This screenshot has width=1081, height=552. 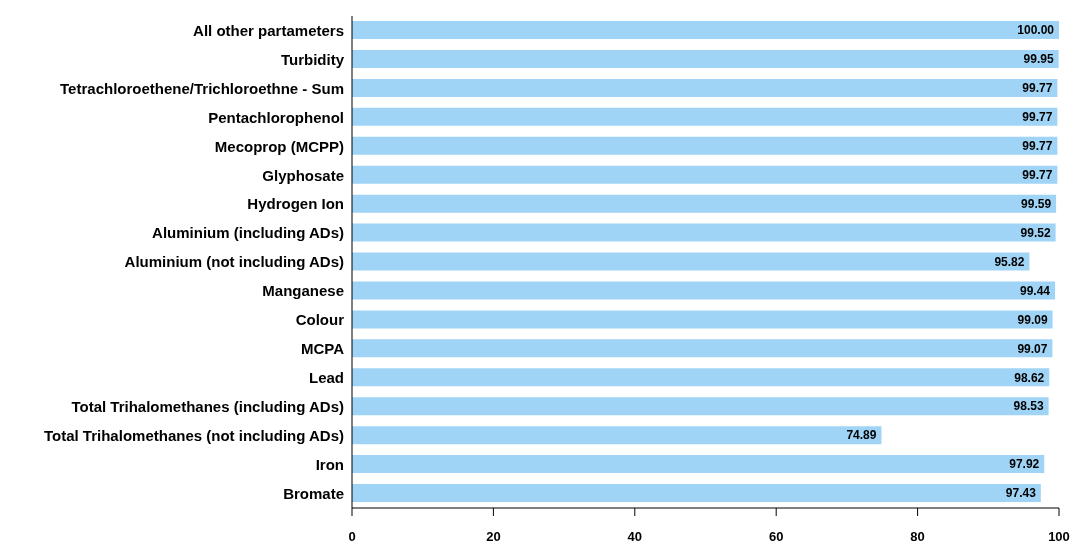 What do you see at coordinates (493, 537) in the screenshot?
I see `x-tick-label: 20` at bounding box center [493, 537].